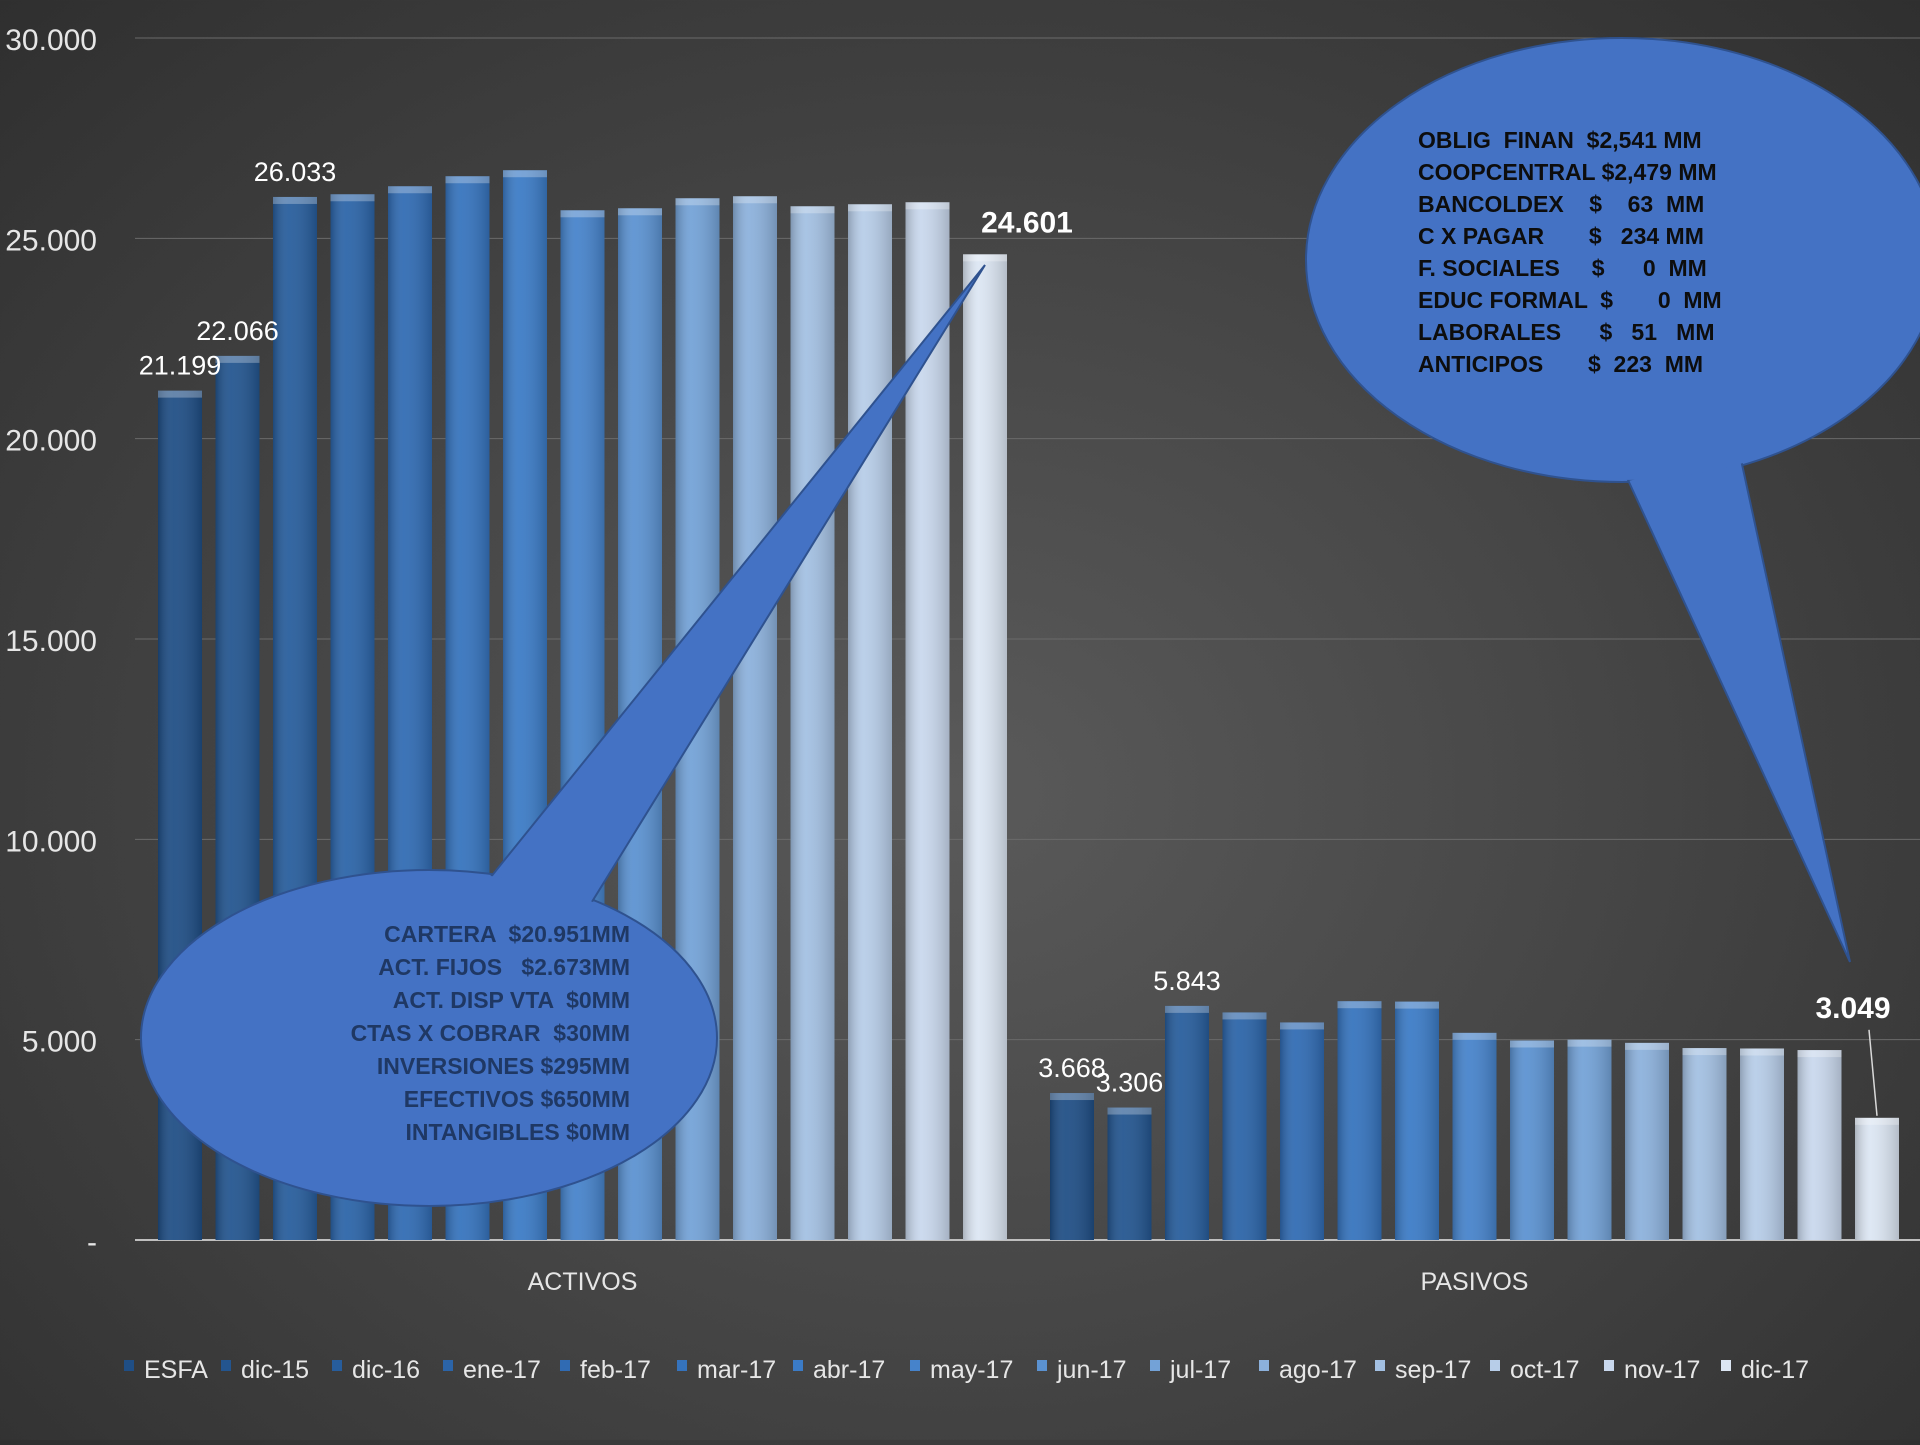 The height and width of the screenshot is (1445, 1920). What do you see at coordinates (1433, 1370) in the screenshot?
I see `legend-label: sep-17` at bounding box center [1433, 1370].